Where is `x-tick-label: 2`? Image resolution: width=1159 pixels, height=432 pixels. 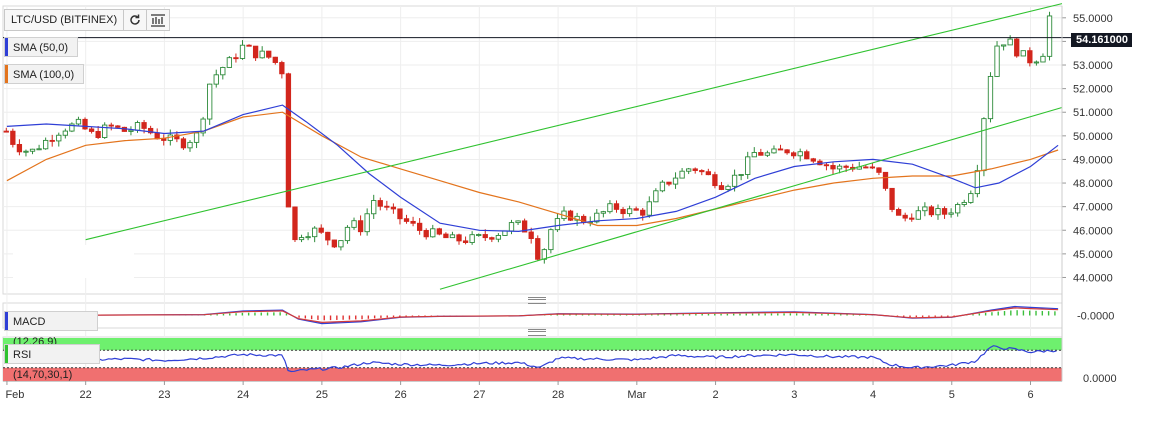 x-tick-label: 2 is located at coordinates (715, 395).